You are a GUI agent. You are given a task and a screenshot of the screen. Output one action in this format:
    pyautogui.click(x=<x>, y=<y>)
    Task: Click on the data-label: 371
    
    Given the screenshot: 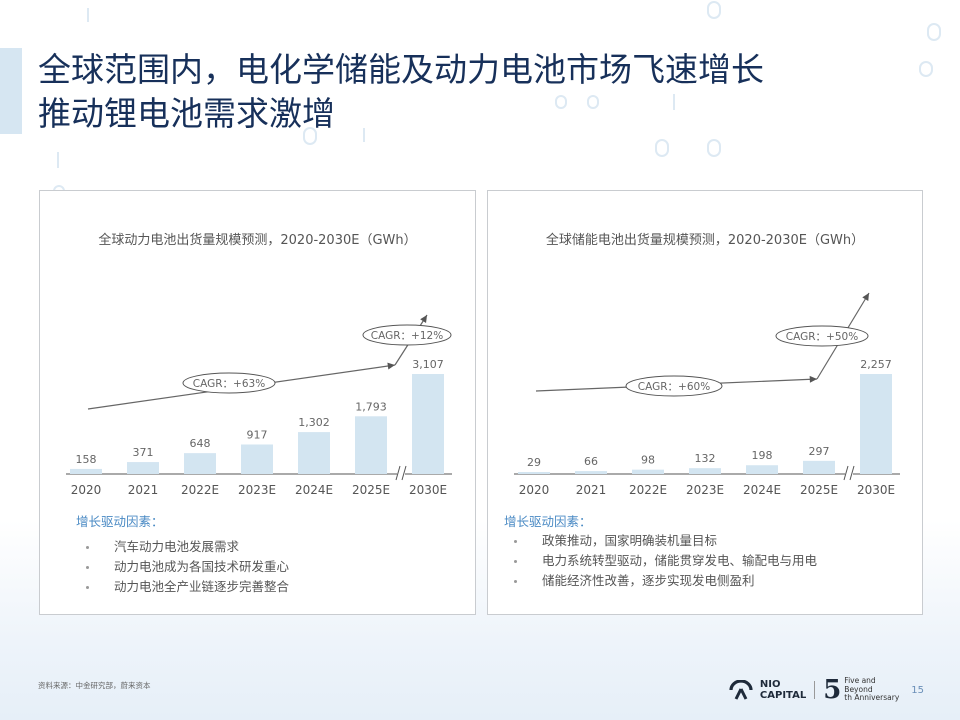 What is the action you would take?
    pyautogui.click(x=143, y=452)
    